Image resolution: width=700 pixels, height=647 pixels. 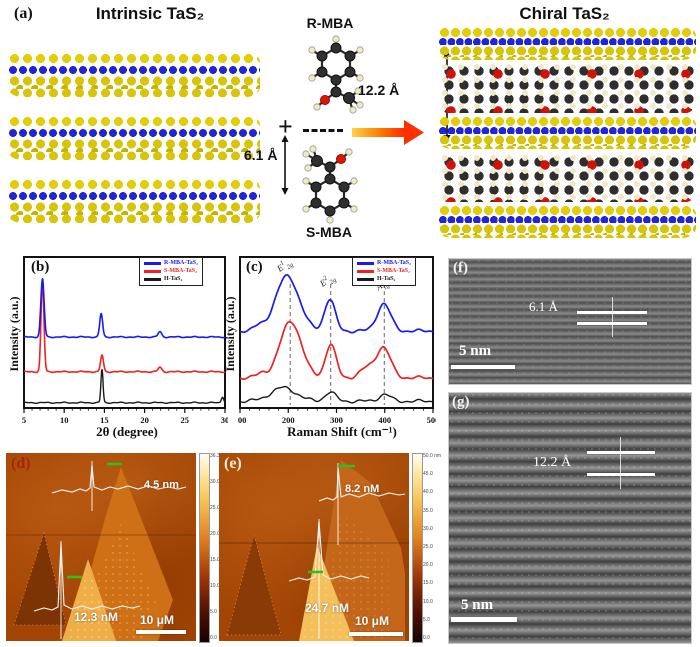 I want to click on colorbar-tick-label: 10.0, so click(x=428, y=601).